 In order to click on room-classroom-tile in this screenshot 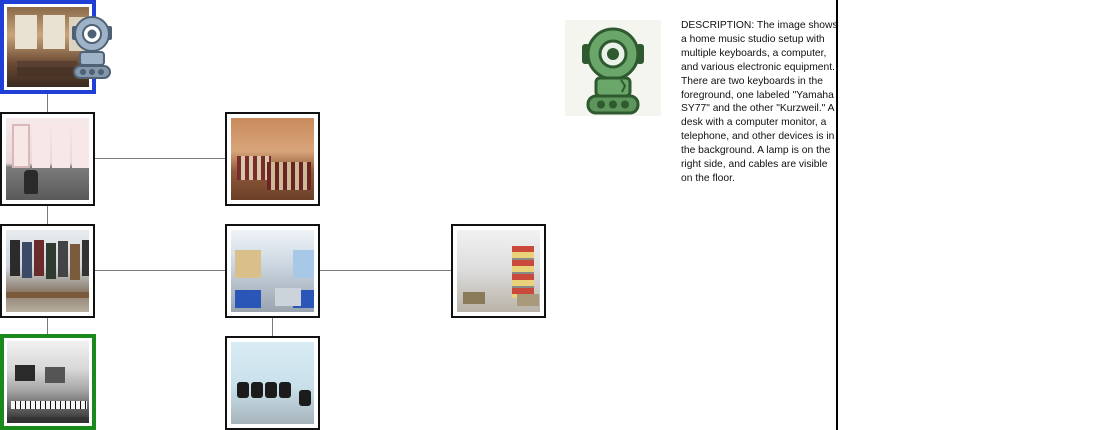, I will do `click(272, 271)`.